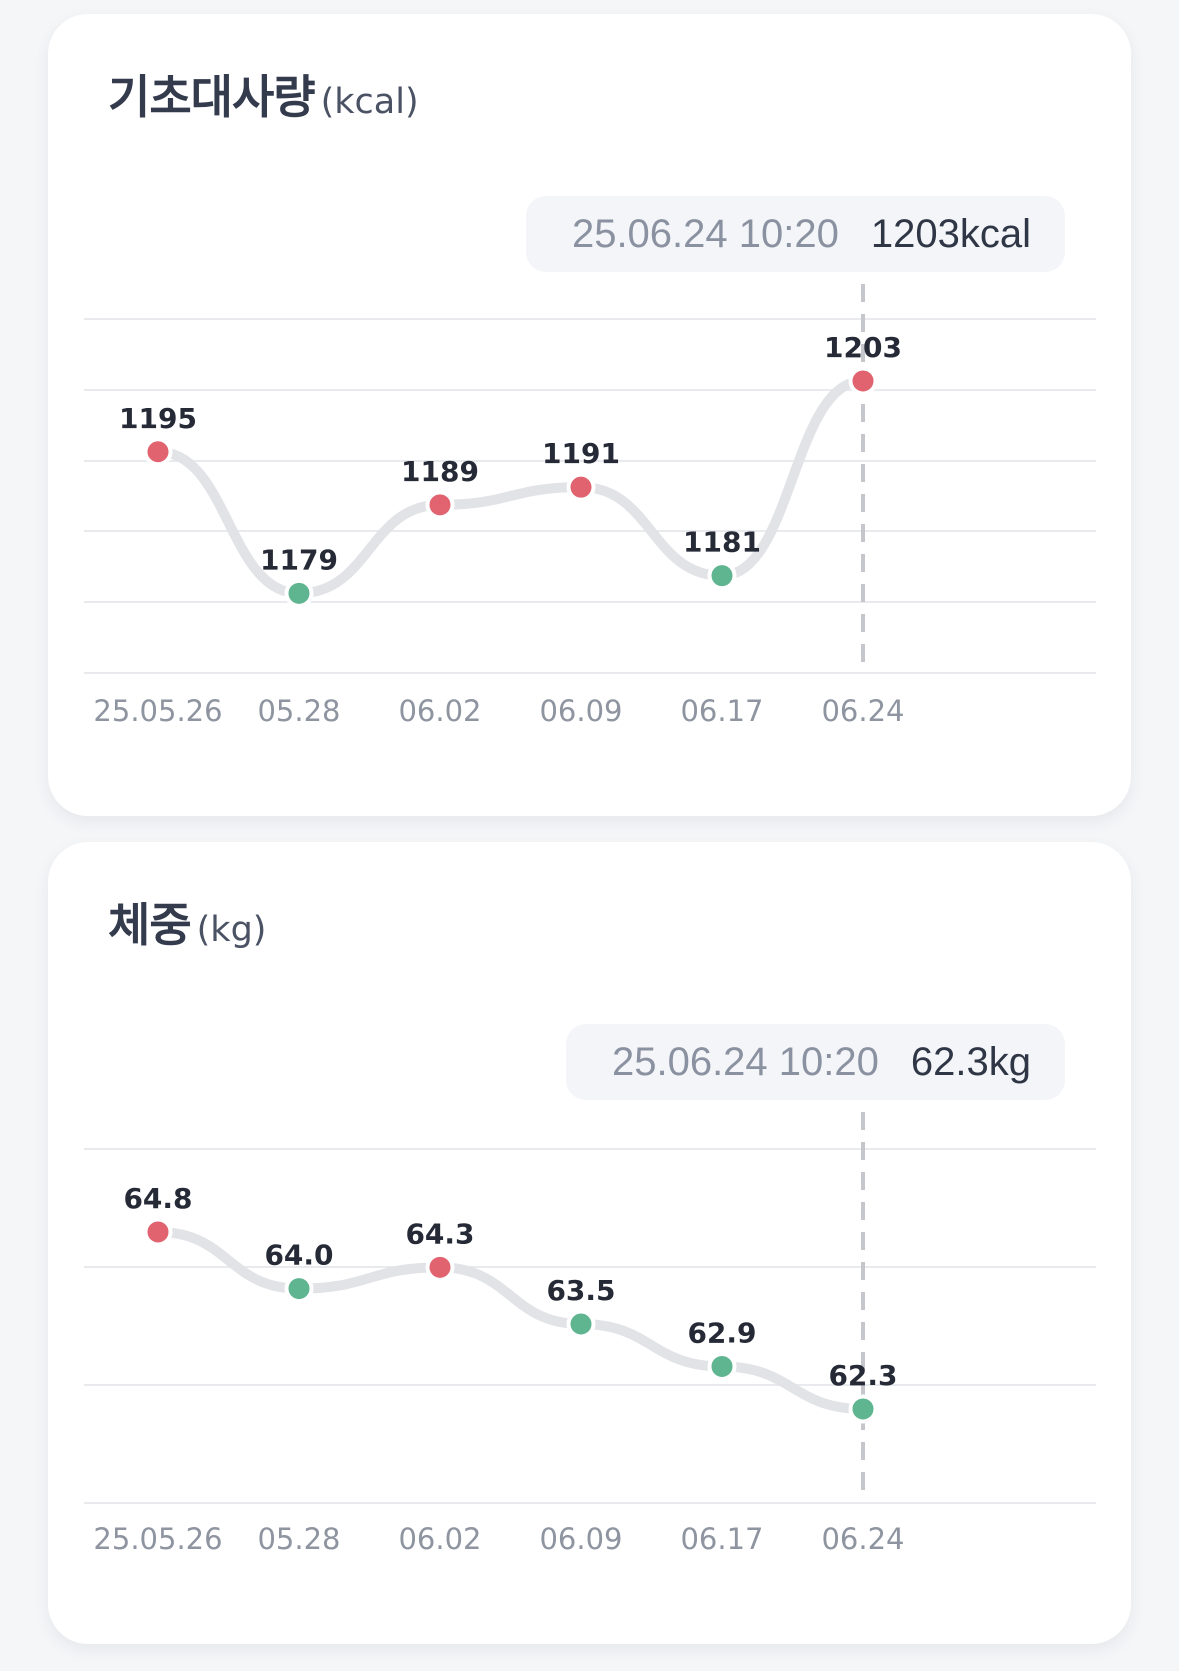 This screenshot has width=1179, height=1671. I want to click on weight-data-label: 63.5, so click(580, 1290).